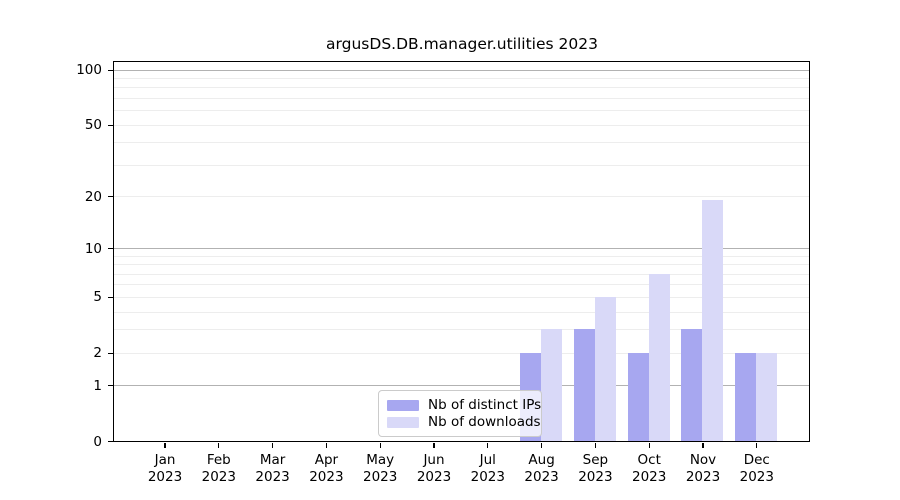  I want to click on x-tick-month: Feb, so click(218, 460).